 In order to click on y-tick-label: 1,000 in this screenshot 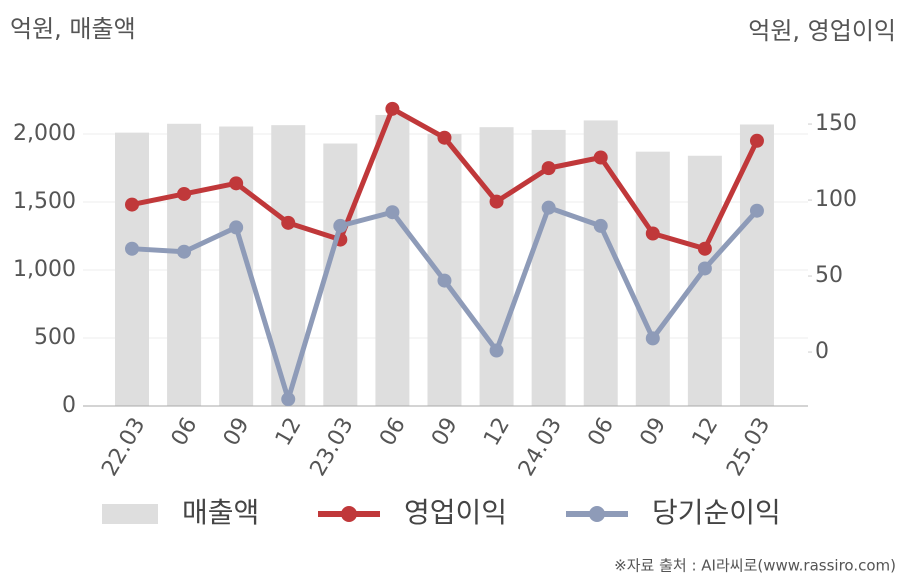, I will do `click(44, 269)`.